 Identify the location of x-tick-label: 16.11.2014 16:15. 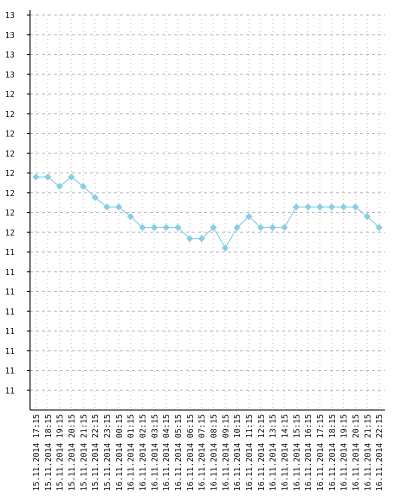
(308, 452).